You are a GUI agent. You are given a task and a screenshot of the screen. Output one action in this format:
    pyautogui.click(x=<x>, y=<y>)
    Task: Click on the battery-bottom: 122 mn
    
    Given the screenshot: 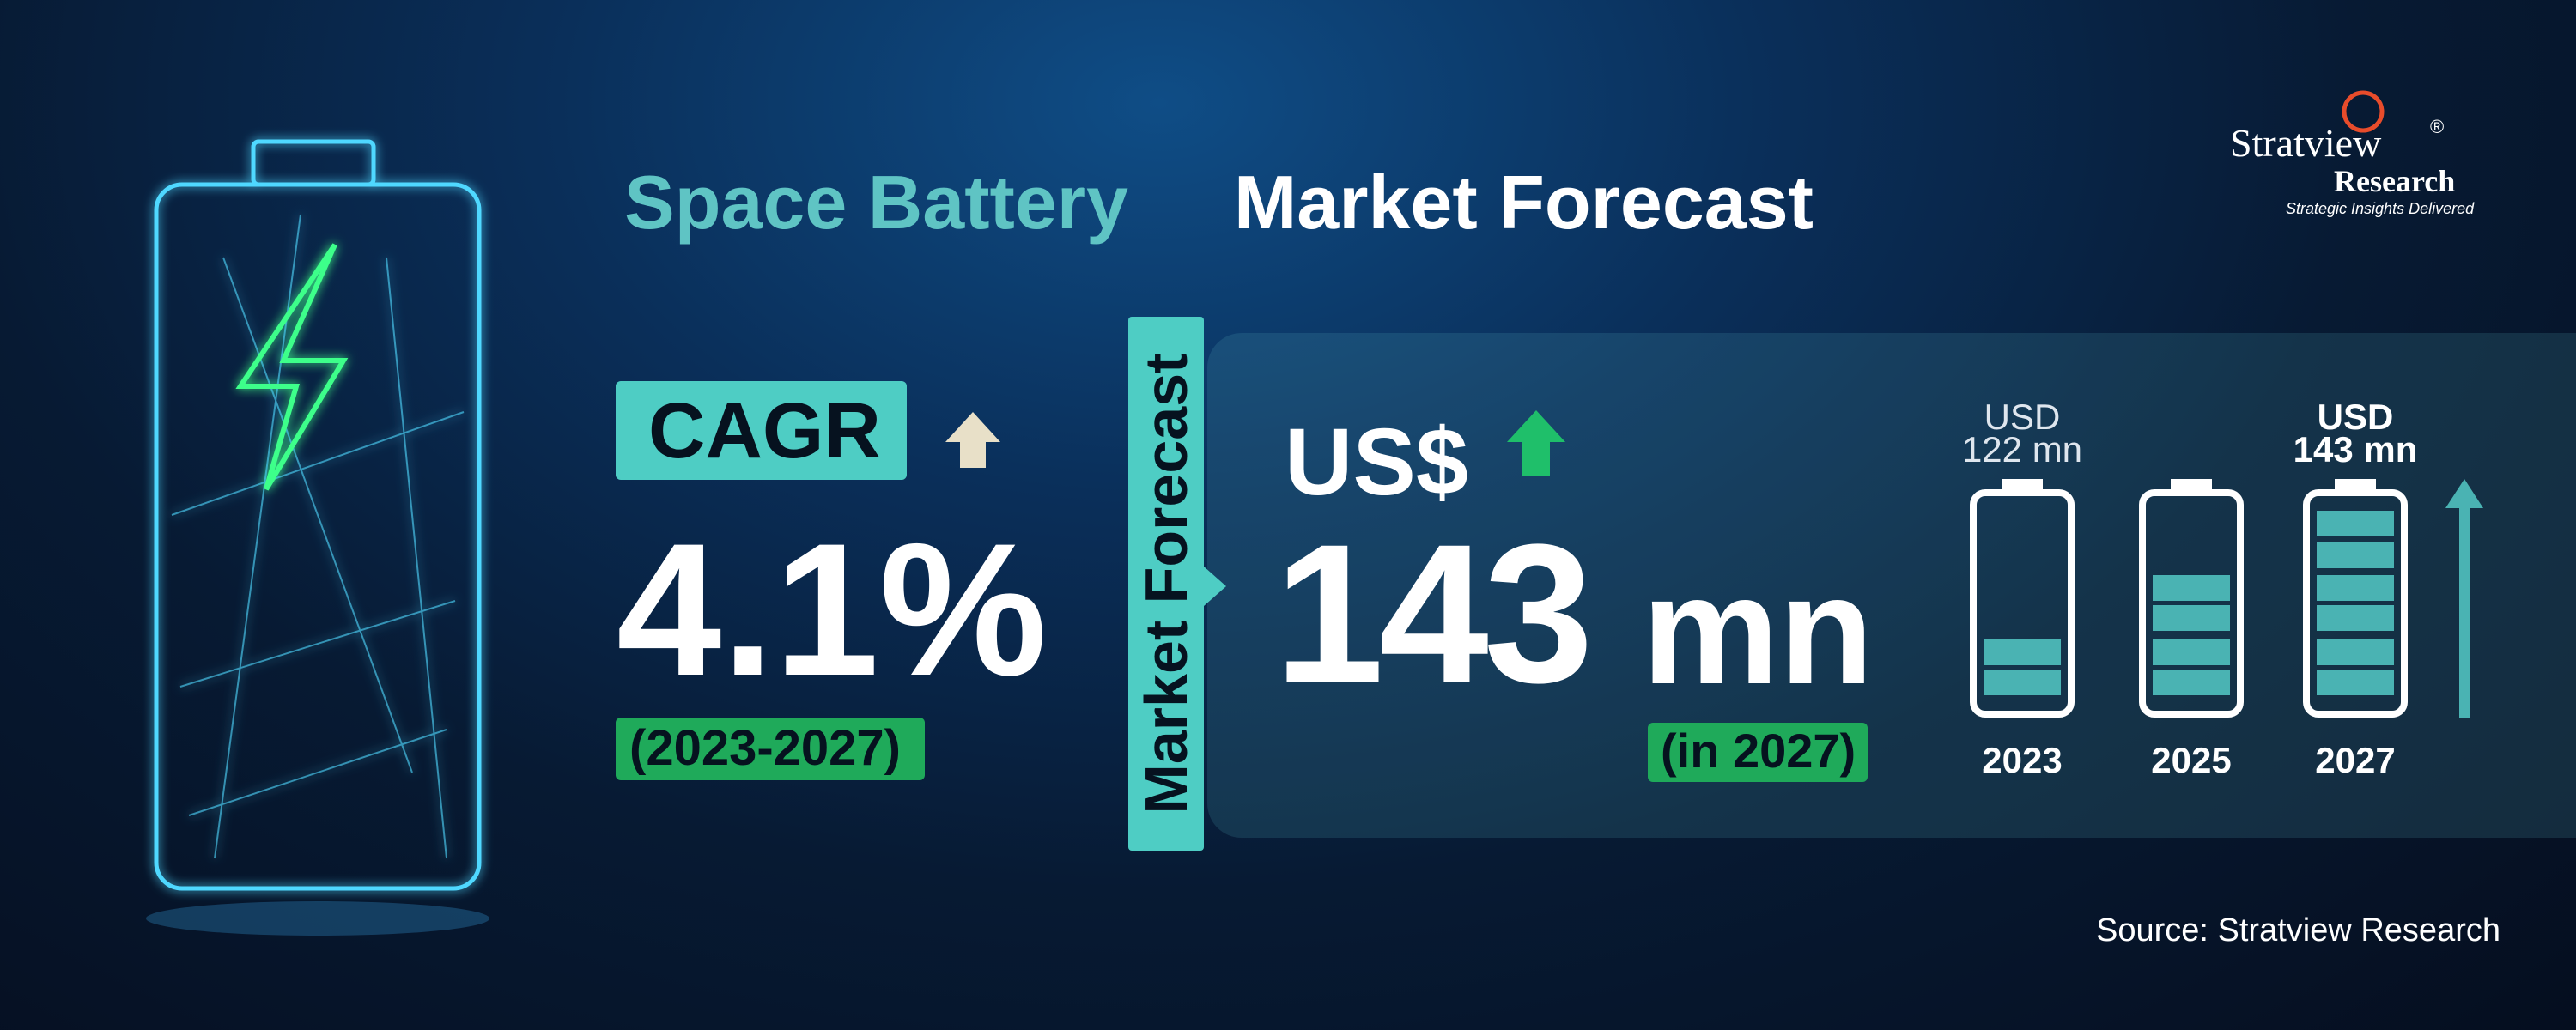 What is the action you would take?
    pyautogui.click(x=2022, y=449)
    